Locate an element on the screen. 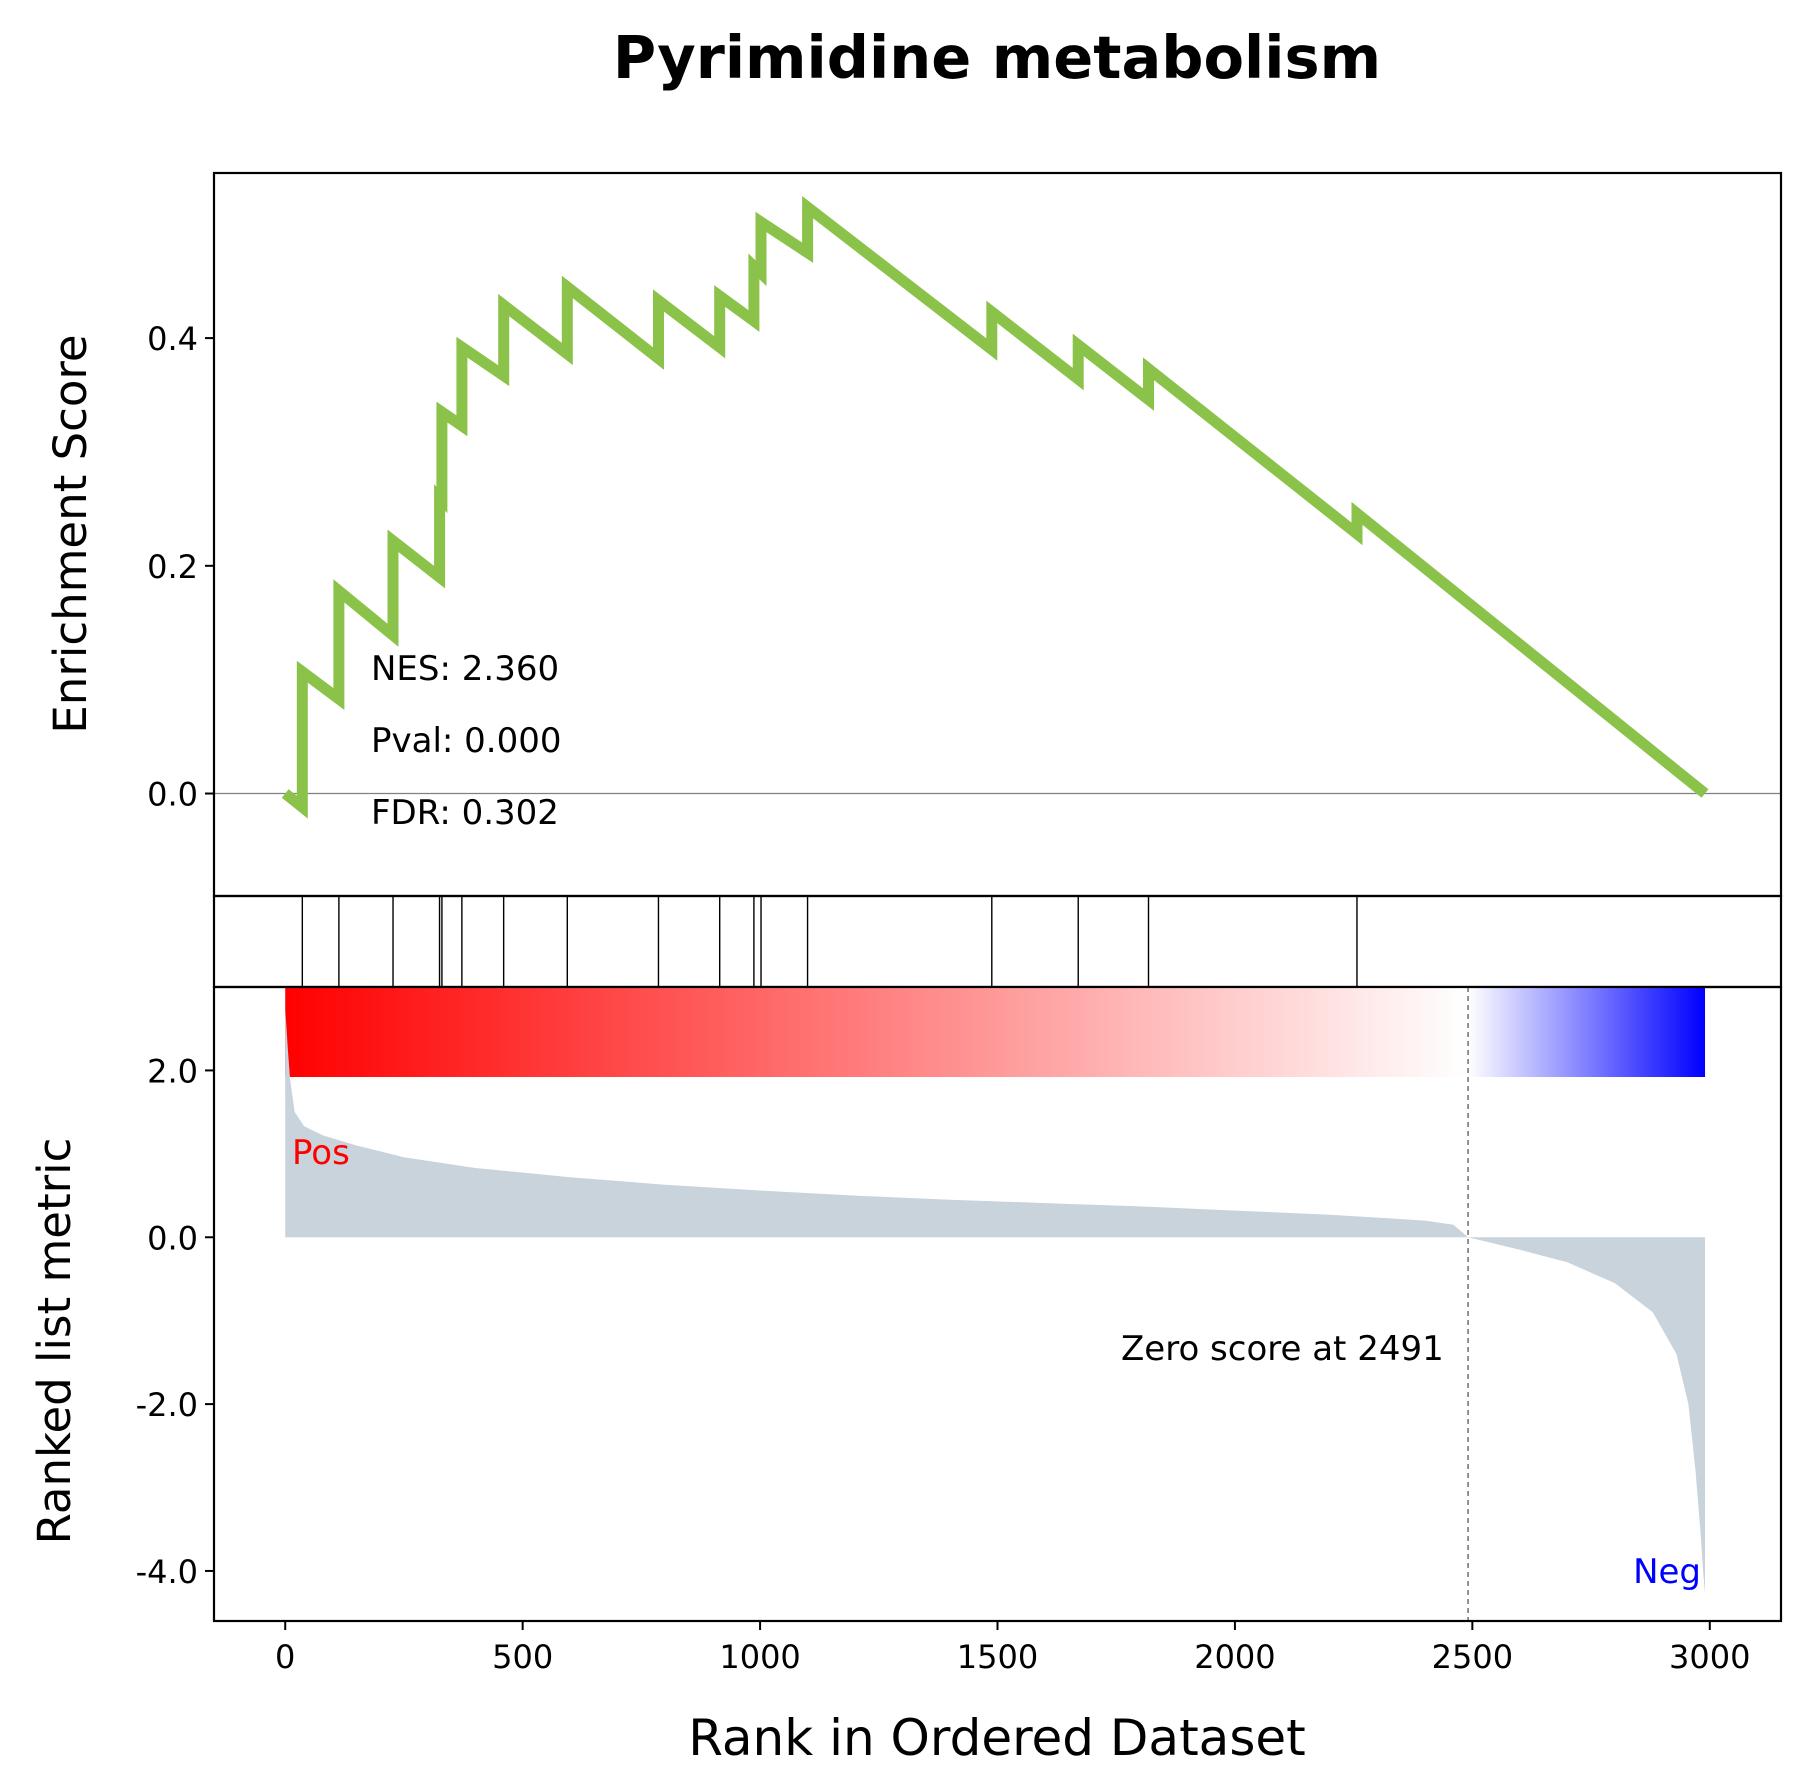 This screenshot has width=1807, height=1786. x-tick-label: 0 is located at coordinates (285, 1657).